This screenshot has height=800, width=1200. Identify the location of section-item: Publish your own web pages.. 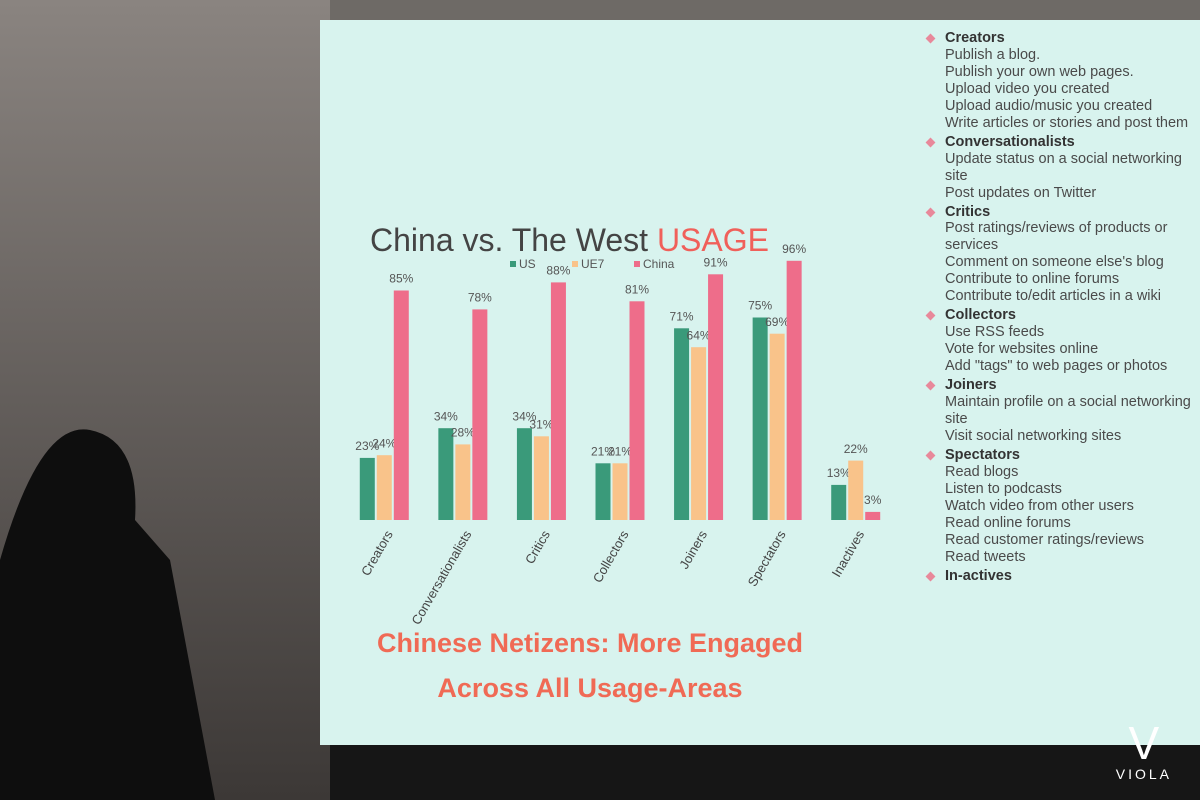
(1039, 71).